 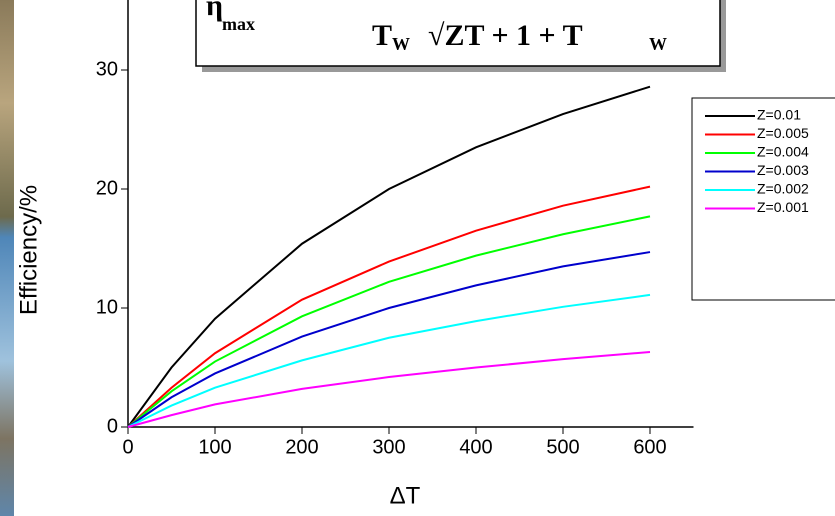 What do you see at coordinates (783, 133) in the screenshot?
I see `legend-label: Z=0.005` at bounding box center [783, 133].